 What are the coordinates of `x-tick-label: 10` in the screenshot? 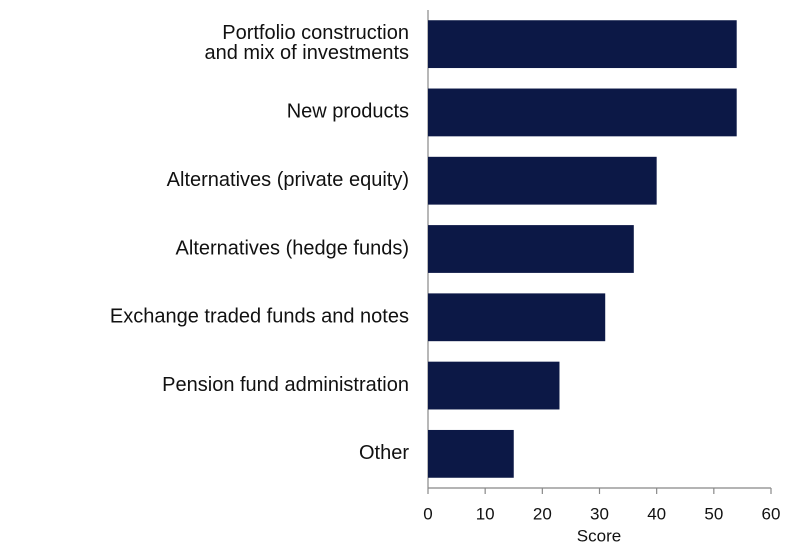 It's located at (485, 513).